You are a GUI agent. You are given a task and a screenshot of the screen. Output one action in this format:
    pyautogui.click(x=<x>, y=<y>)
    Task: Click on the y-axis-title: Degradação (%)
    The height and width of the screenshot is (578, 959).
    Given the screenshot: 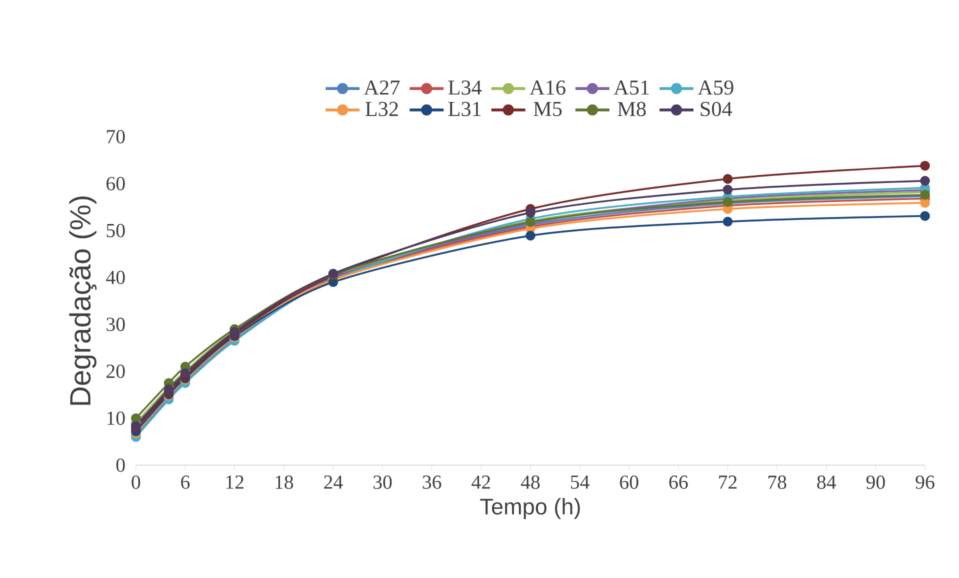 What is the action you would take?
    pyautogui.click(x=83, y=300)
    